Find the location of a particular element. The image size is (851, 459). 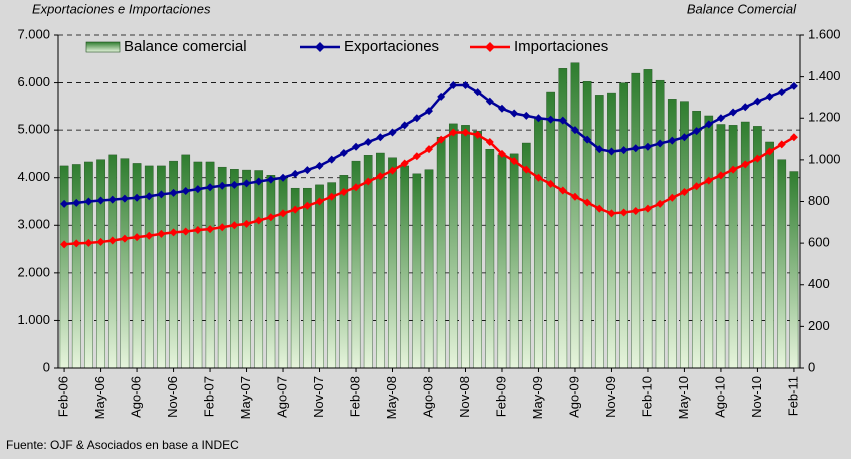

y-tick-label: 1.000 is located at coordinates (33, 319).